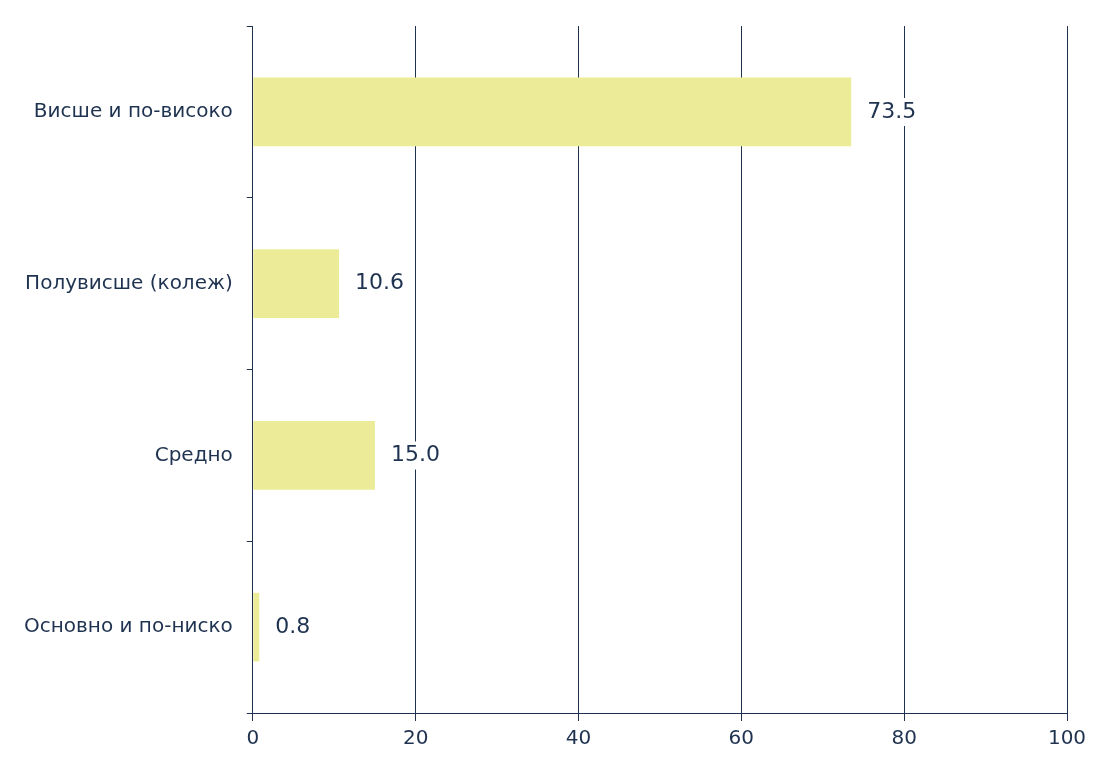 The height and width of the screenshot is (765, 1095). I want to click on x-tick-label: 60, so click(741, 737).